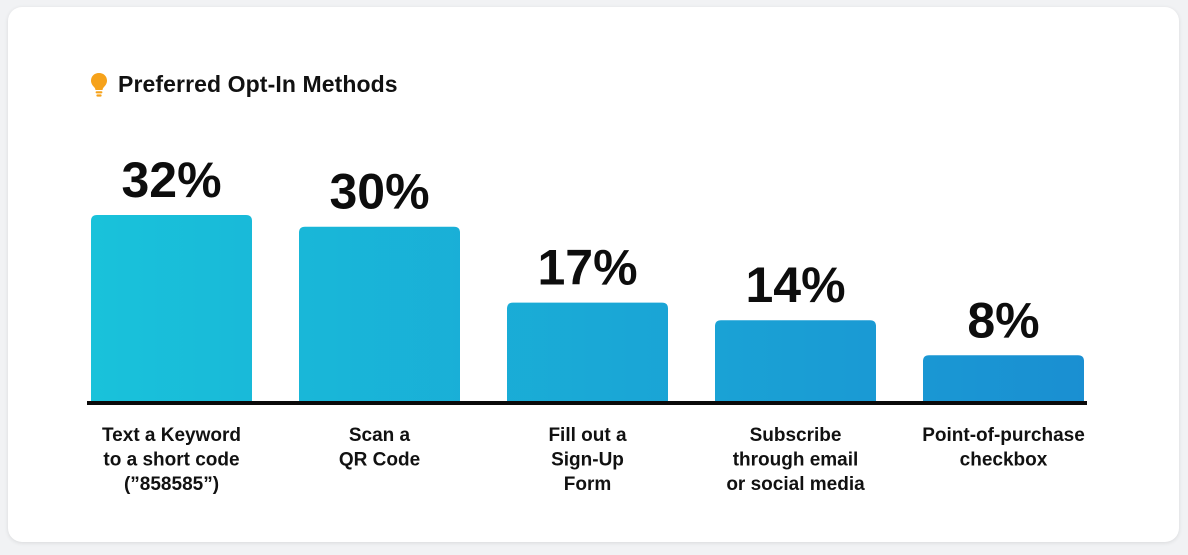 The image size is (1188, 555). Describe the element at coordinates (795, 484) in the screenshot. I see `category-label-line: or social media` at that location.